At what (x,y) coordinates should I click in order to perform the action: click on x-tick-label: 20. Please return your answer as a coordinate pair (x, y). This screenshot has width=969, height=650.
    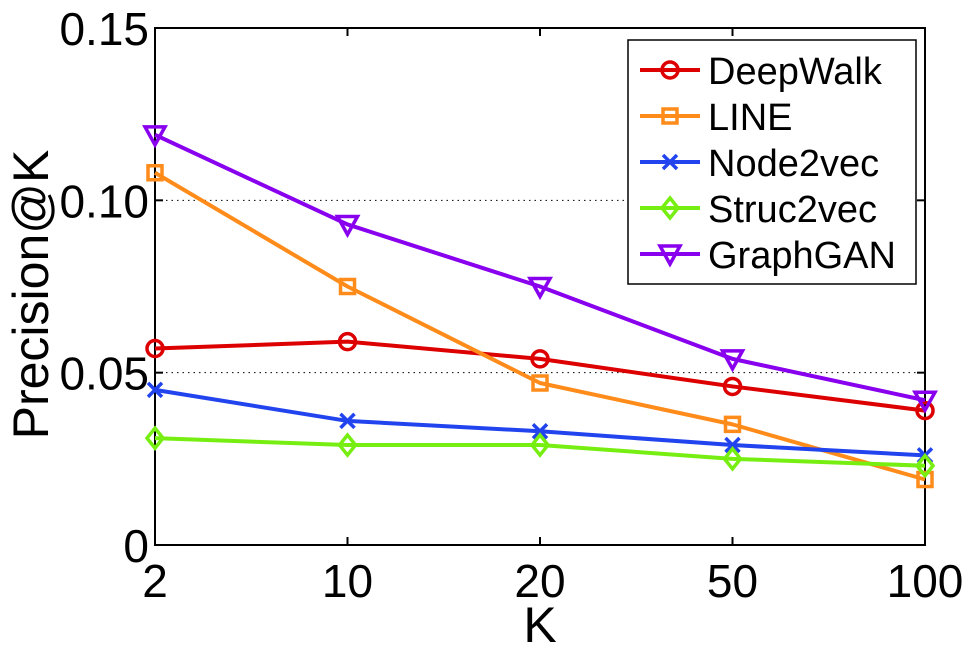
    Looking at the image, I should click on (539, 581).